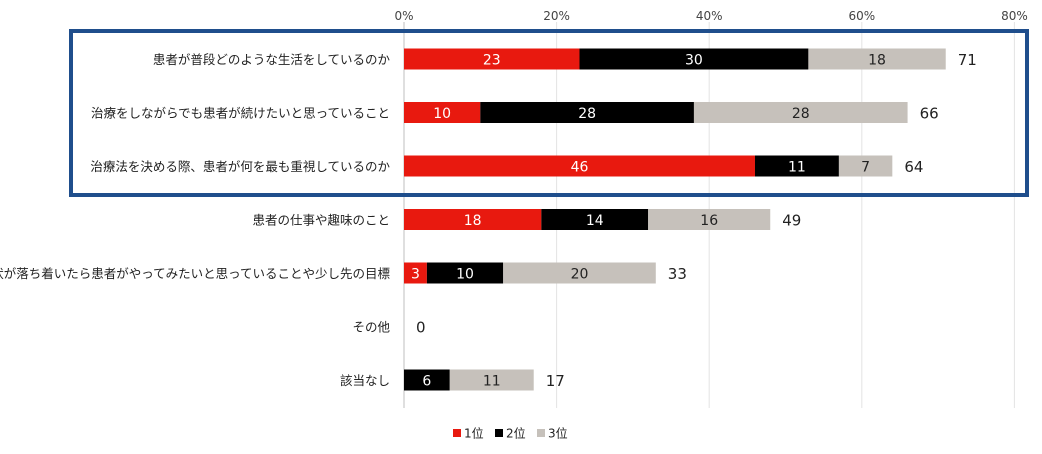 This screenshot has height=454, width=1042. I want to click on data-label: 20, so click(580, 275).